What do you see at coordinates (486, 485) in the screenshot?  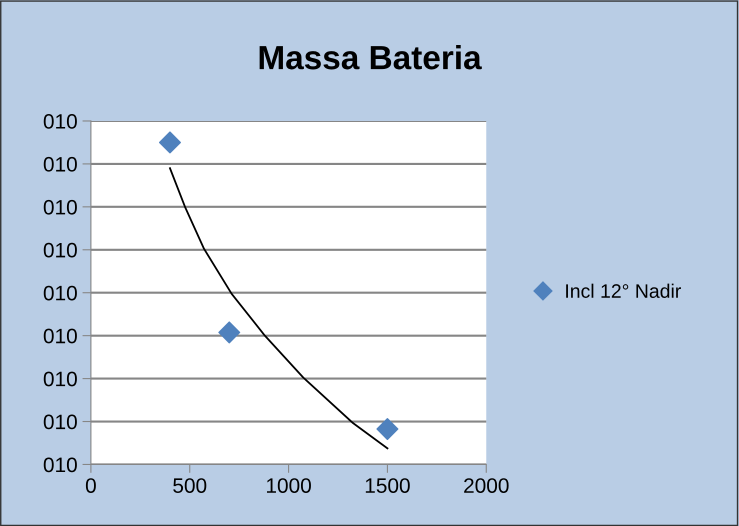 I see `x-tick-label: 2000` at bounding box center [486, 485].